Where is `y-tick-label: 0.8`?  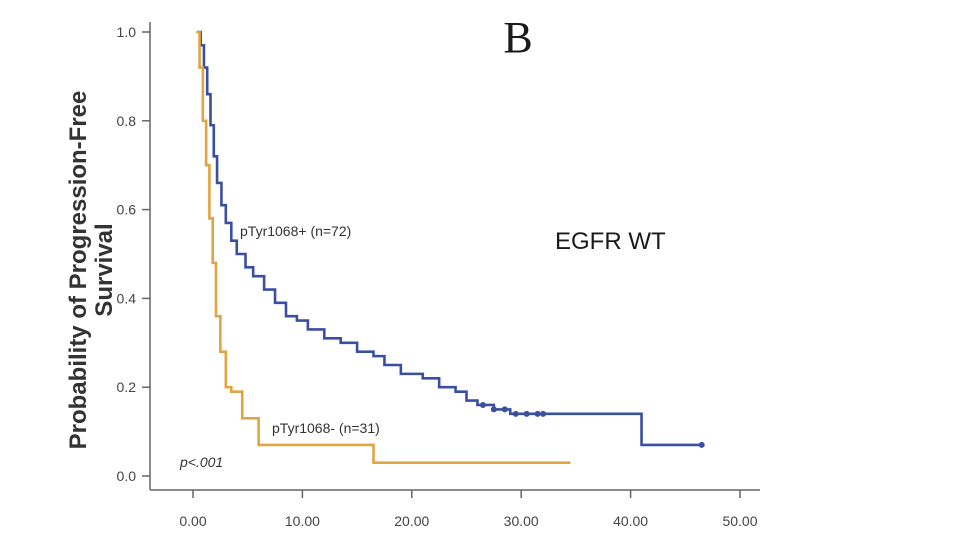 y-tick-label: 0.8 is located at coordinates (127, 121).